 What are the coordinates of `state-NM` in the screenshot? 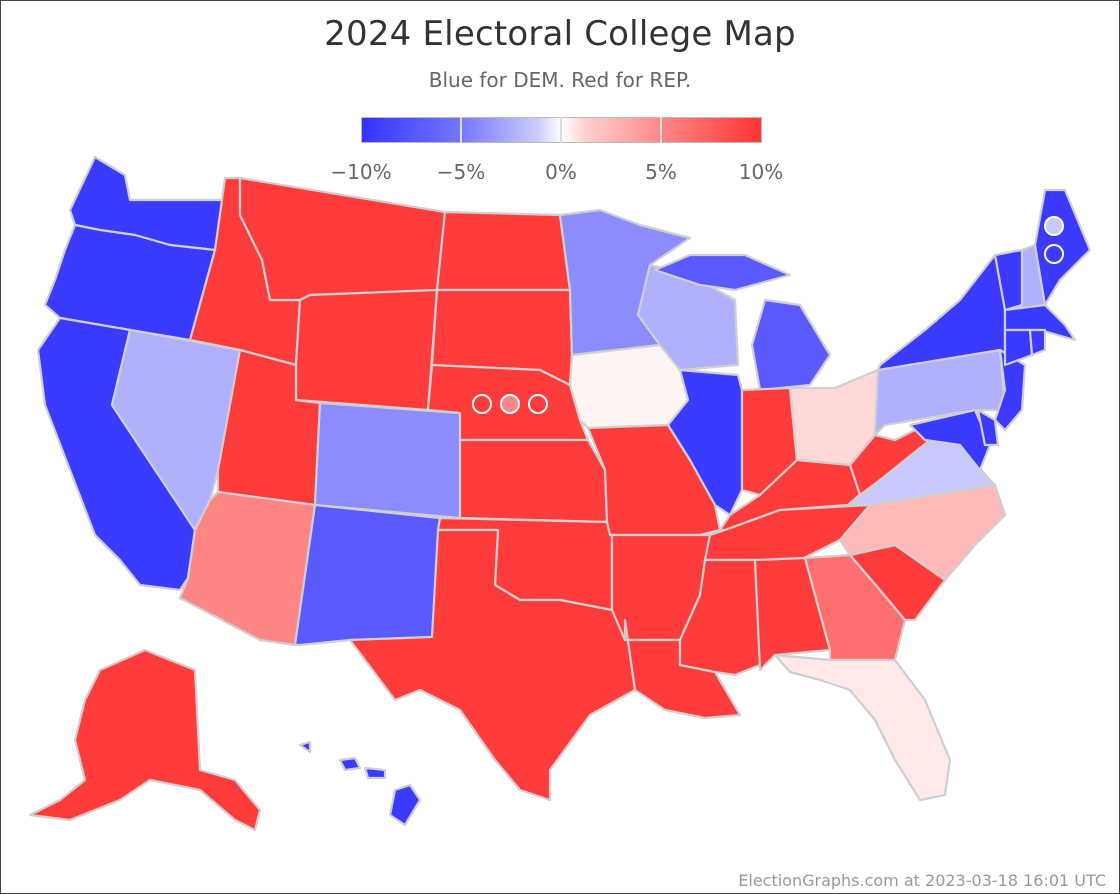 It's located at (367, 575).